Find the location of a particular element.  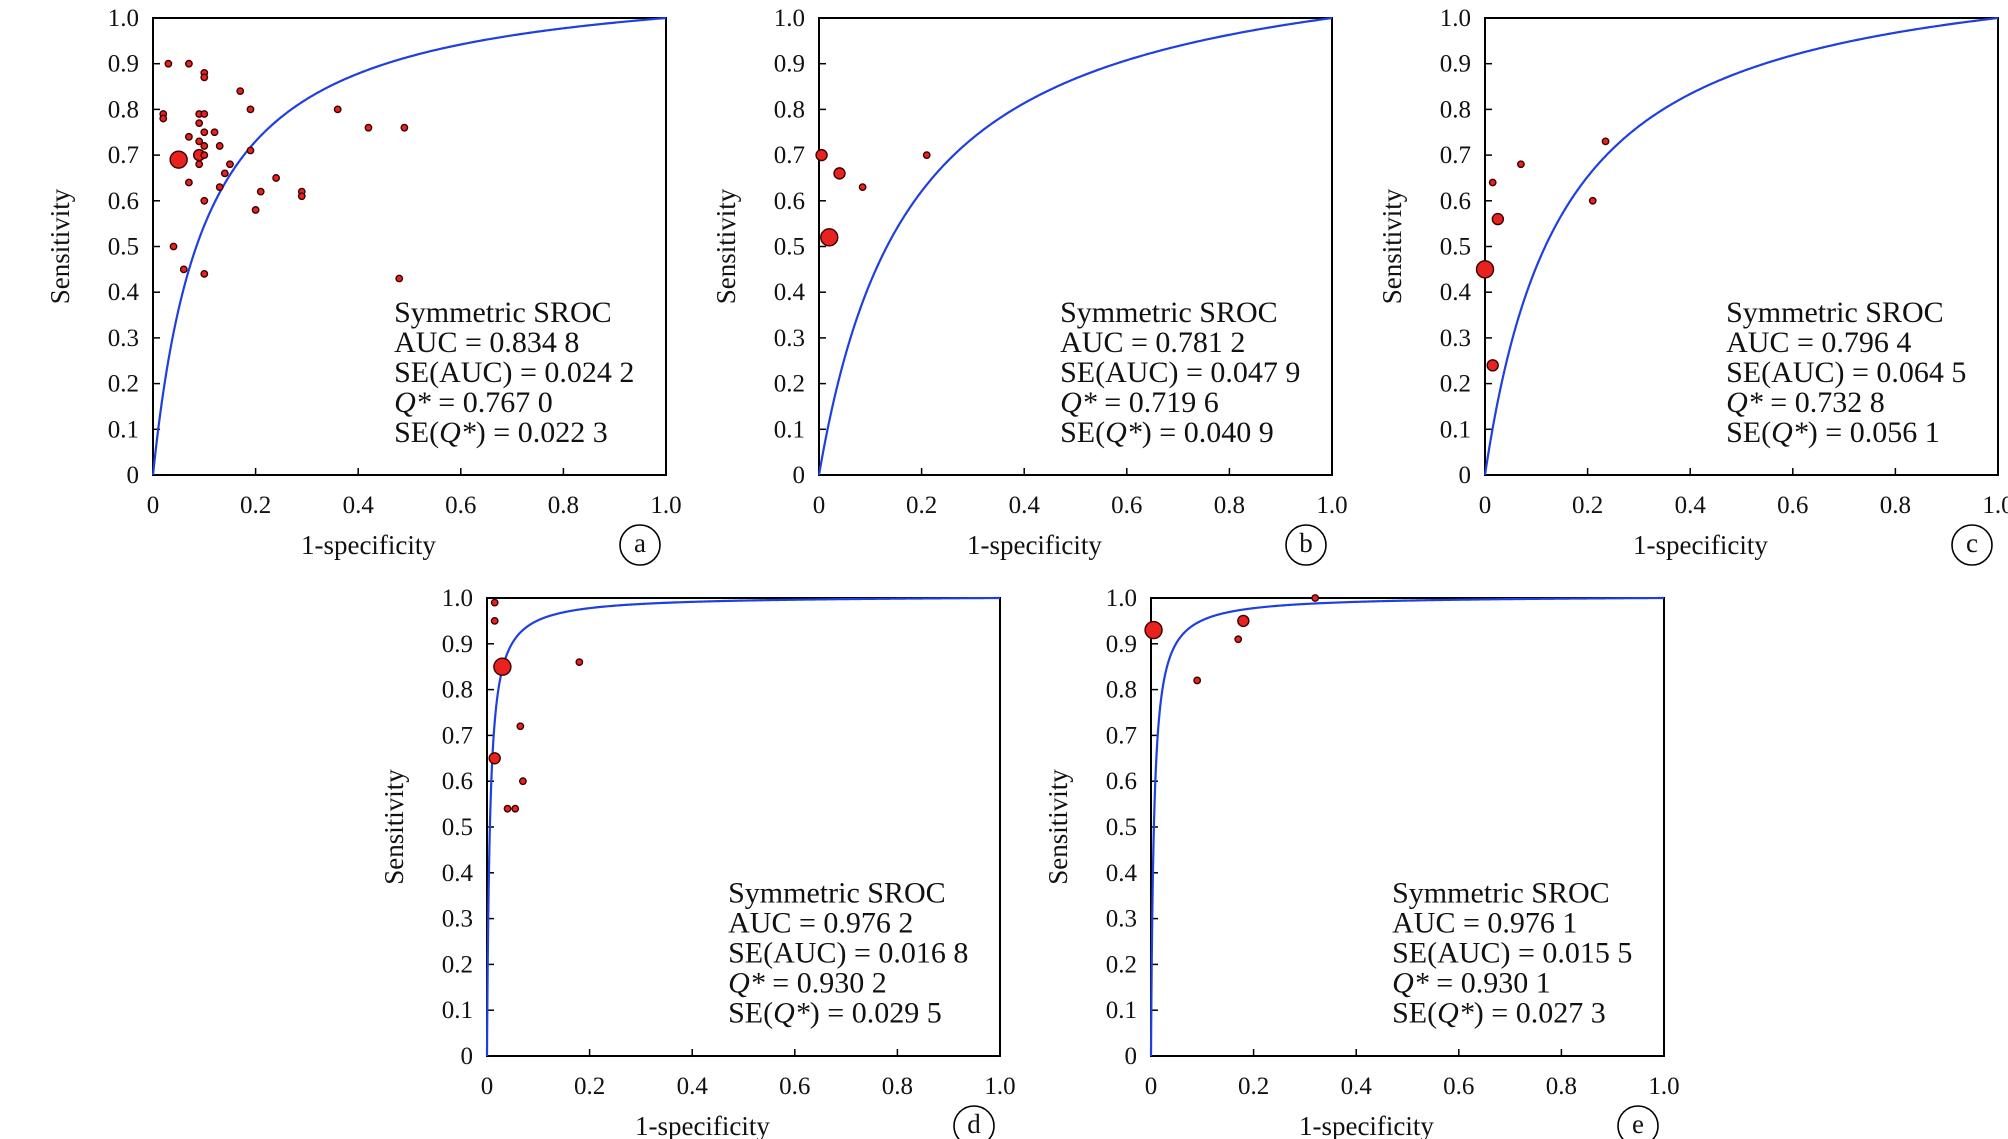

x-tick-label: 0.6 is located at coordinates (1792, 505).